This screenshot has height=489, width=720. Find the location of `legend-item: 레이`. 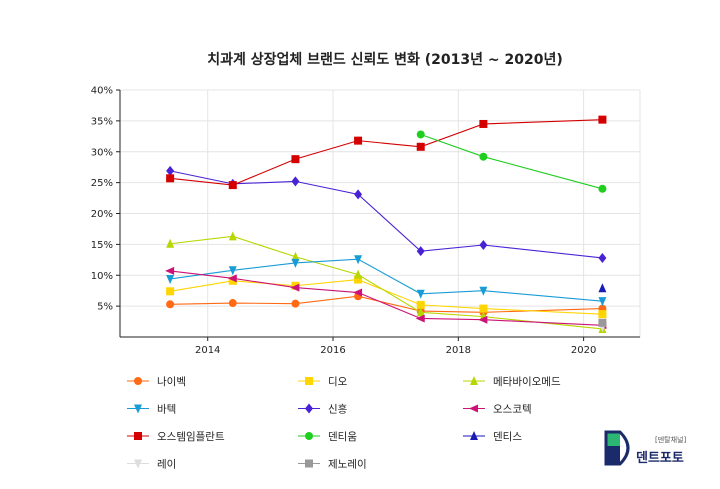

legend-item: 레이 is located at coordinates (151, 465).